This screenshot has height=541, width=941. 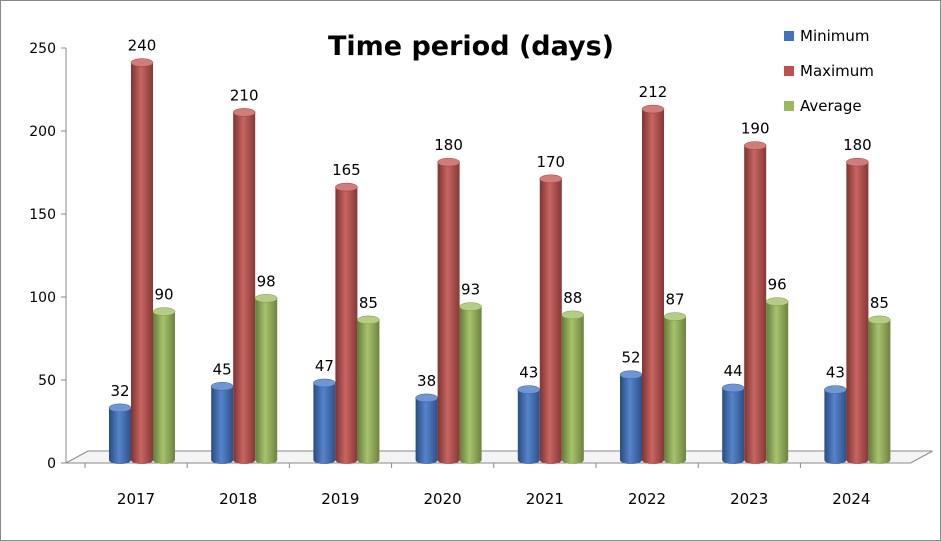 I want to click on bar-maximum-2020, so click(x=448, y=310).